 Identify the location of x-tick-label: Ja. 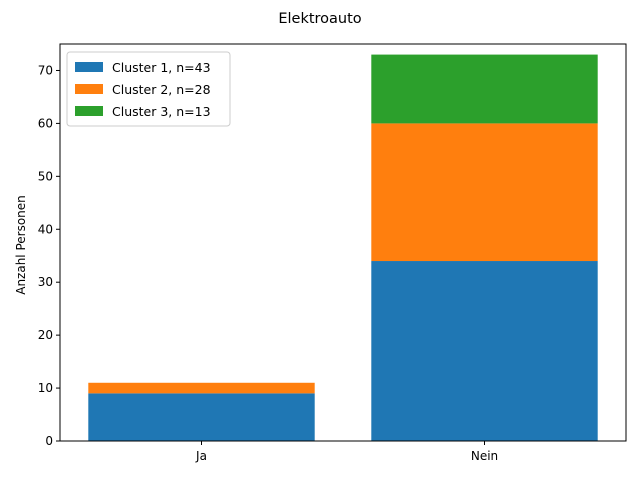
(201, 456).